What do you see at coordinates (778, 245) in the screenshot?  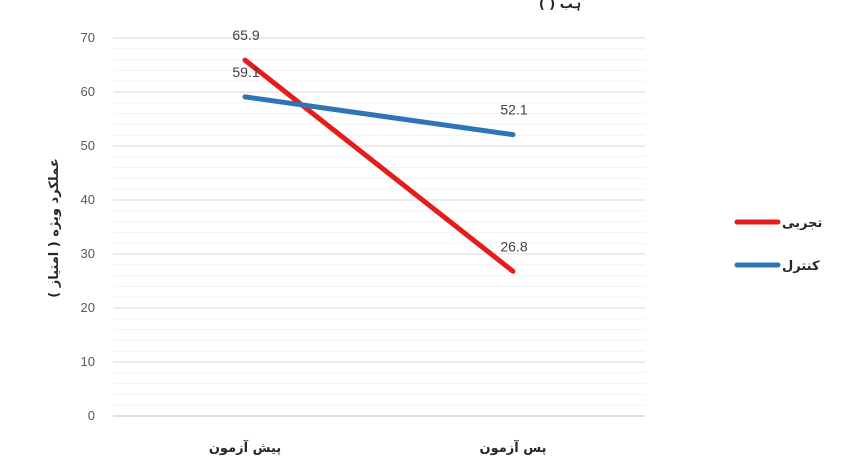 I see `legend: تجربی کنترل` at bounding box center [778, 245].